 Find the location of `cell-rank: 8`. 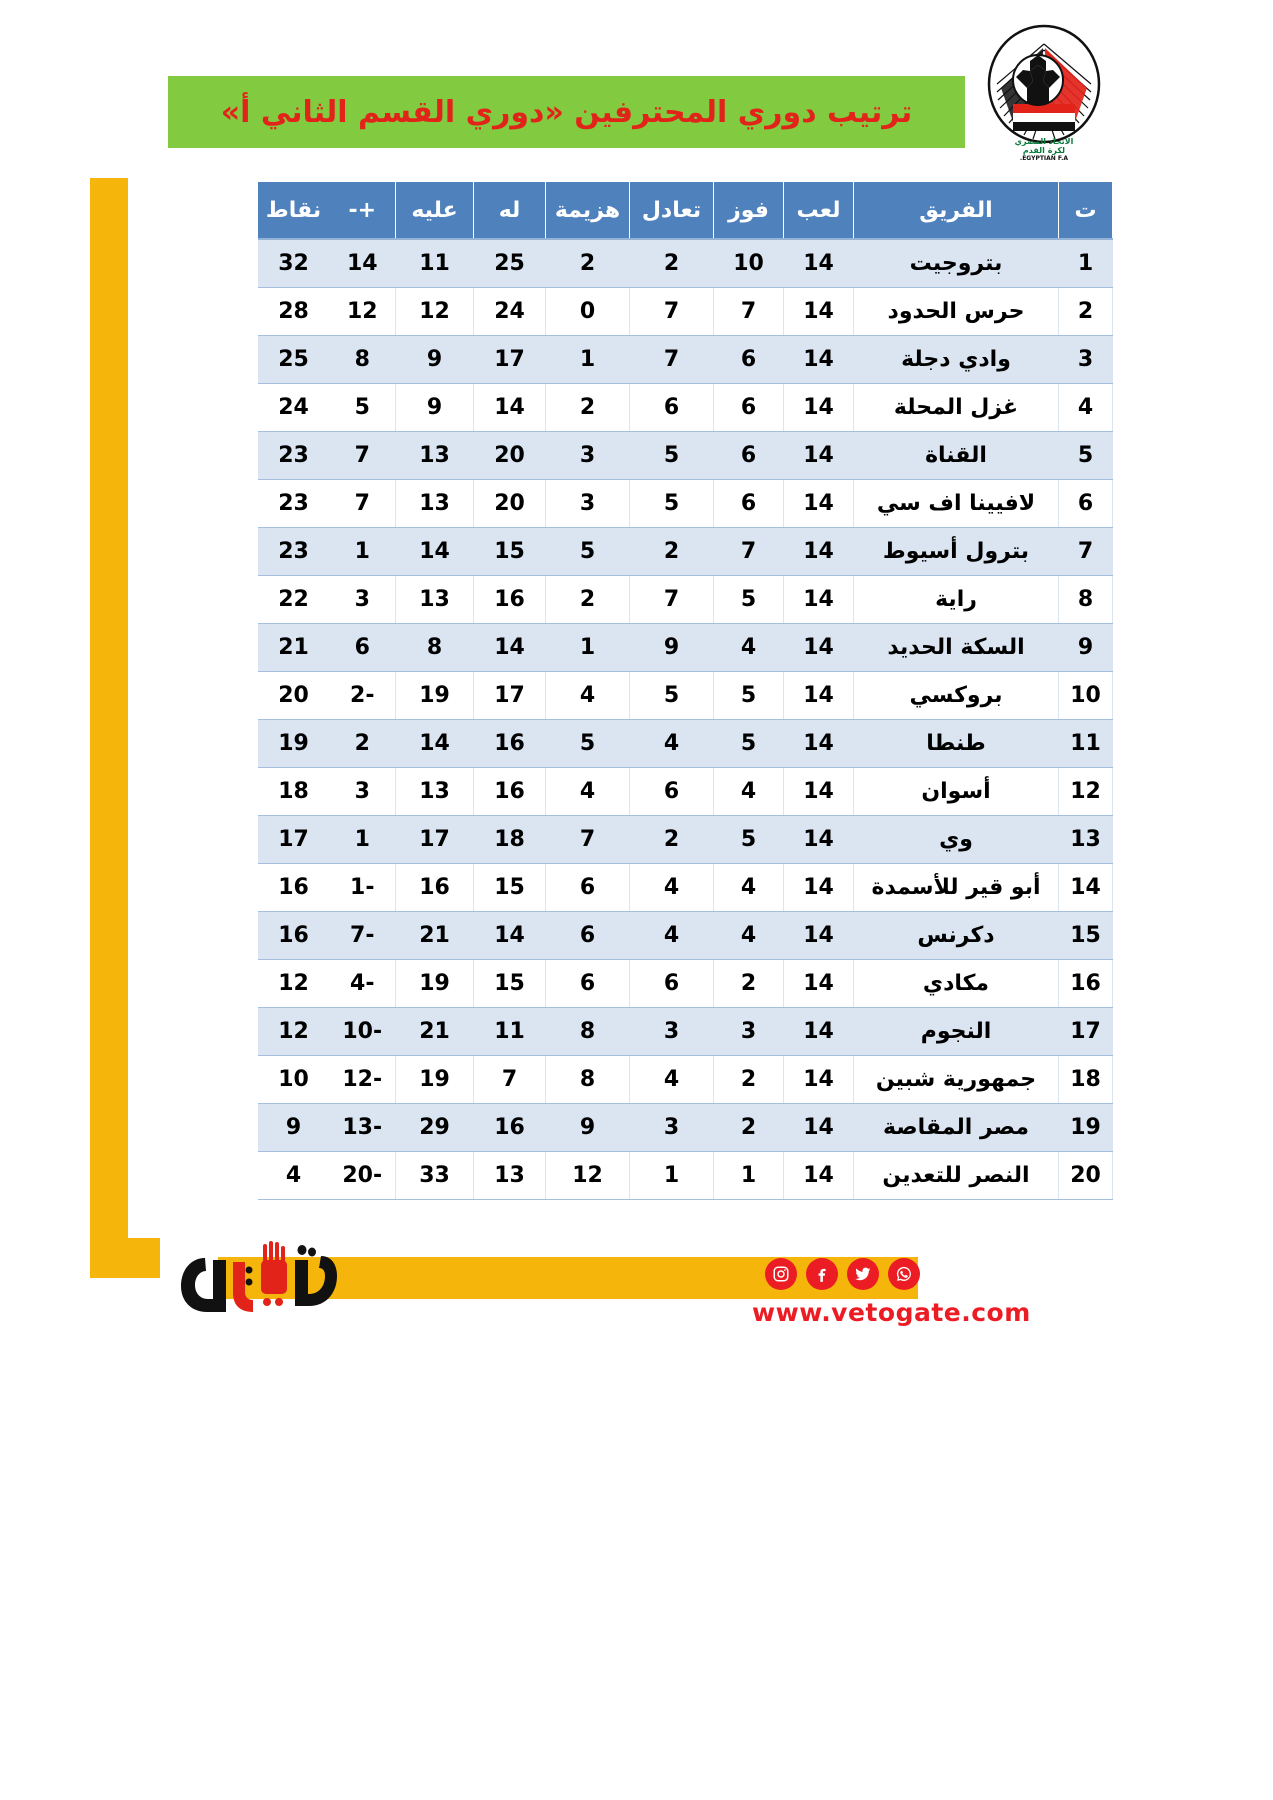

cell-rank: 8 is located at coordinates (1085, 599).